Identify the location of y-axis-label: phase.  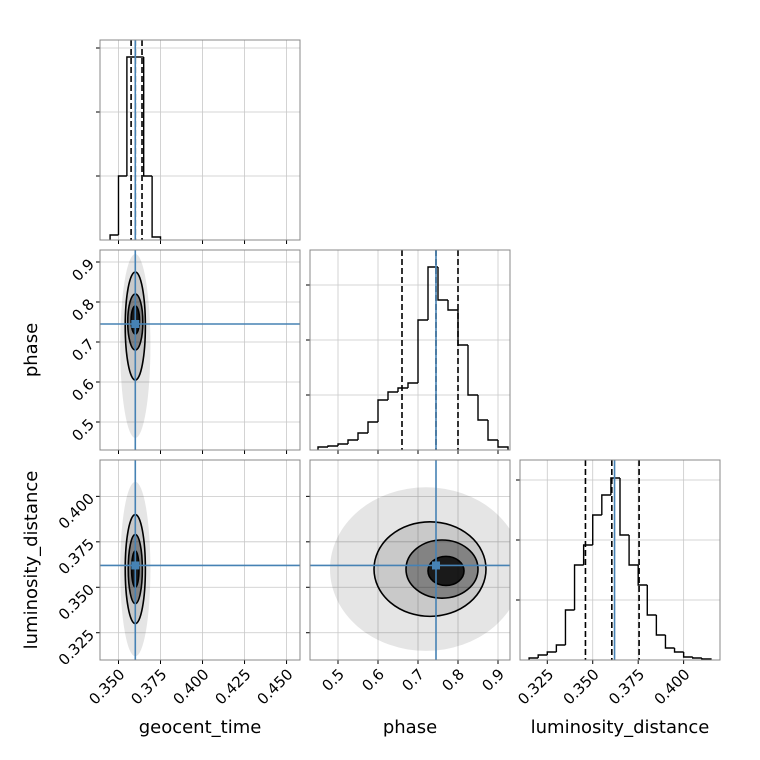
(31, 350).